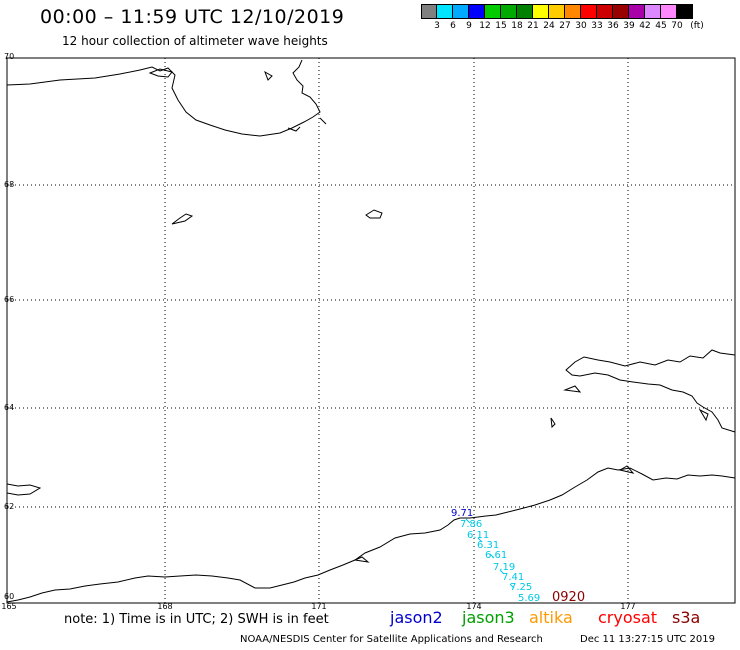 This screenshot has height=650, width=740. Describe the element at coordinates (471, 524) in the screenshot. I see `wave-height-label: 7.86` at that location.